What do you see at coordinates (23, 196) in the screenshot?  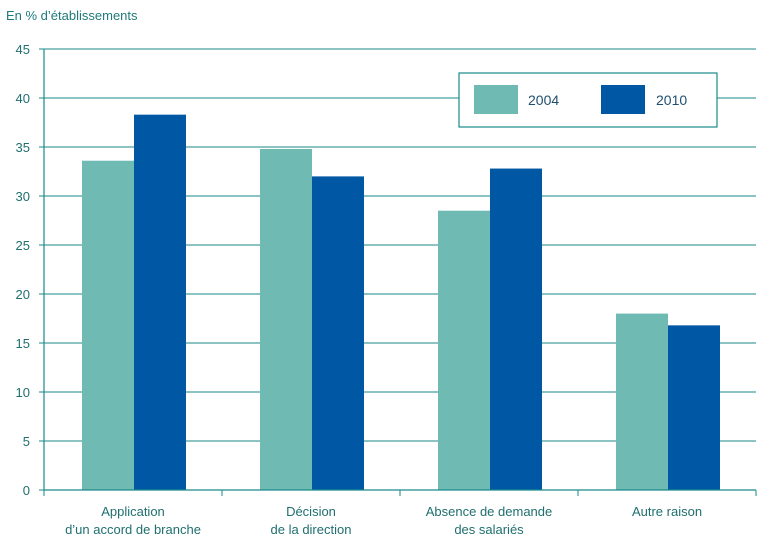 I see `y-tick-label: 30` at bounding box center [23, 196].